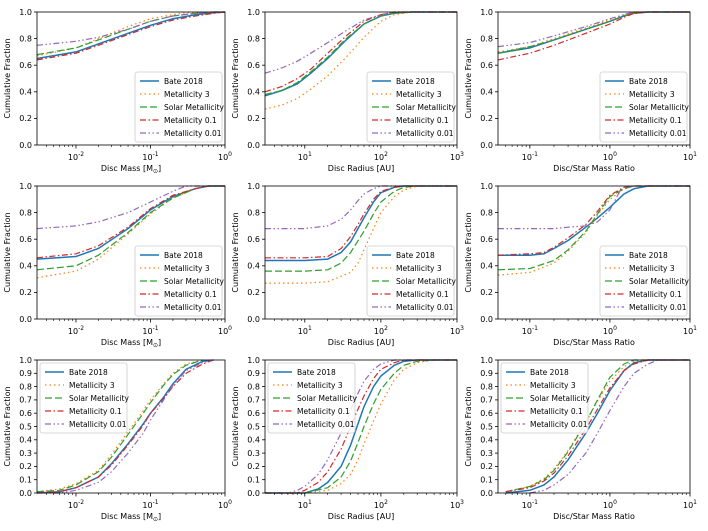 The width and height of the screenshot is (708, 531). What do you see at coordinates (381, 330) in the screenshot?
I see `x-tick-label: 10²` at bounding box center [381, 330].